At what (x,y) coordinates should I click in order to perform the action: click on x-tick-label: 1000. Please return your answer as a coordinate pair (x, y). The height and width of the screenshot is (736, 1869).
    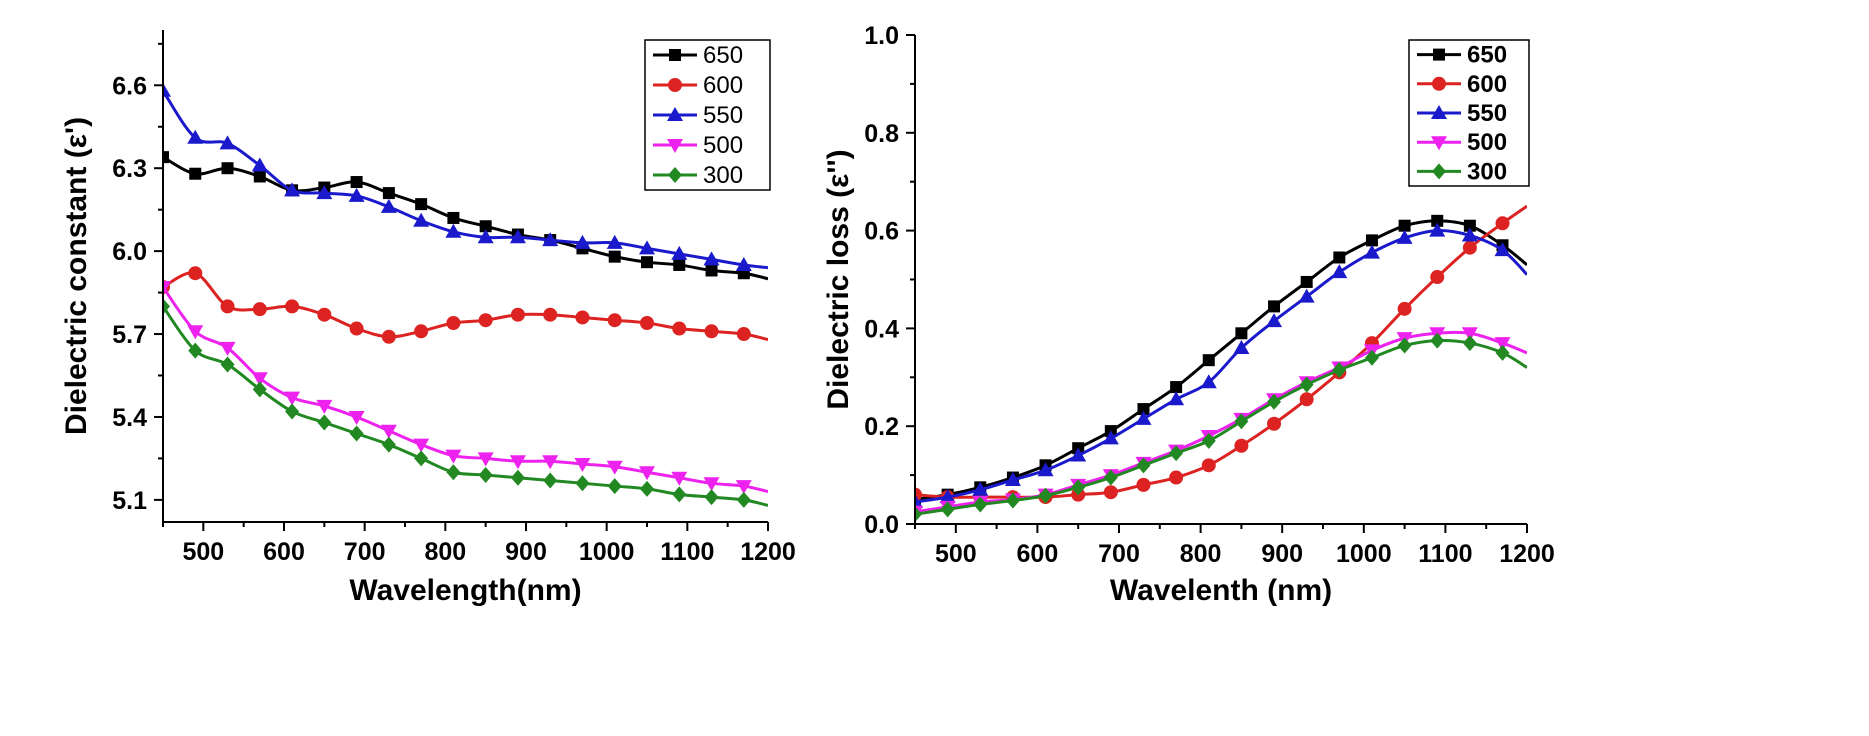
    Looking at the image, I should click on (607, 552).